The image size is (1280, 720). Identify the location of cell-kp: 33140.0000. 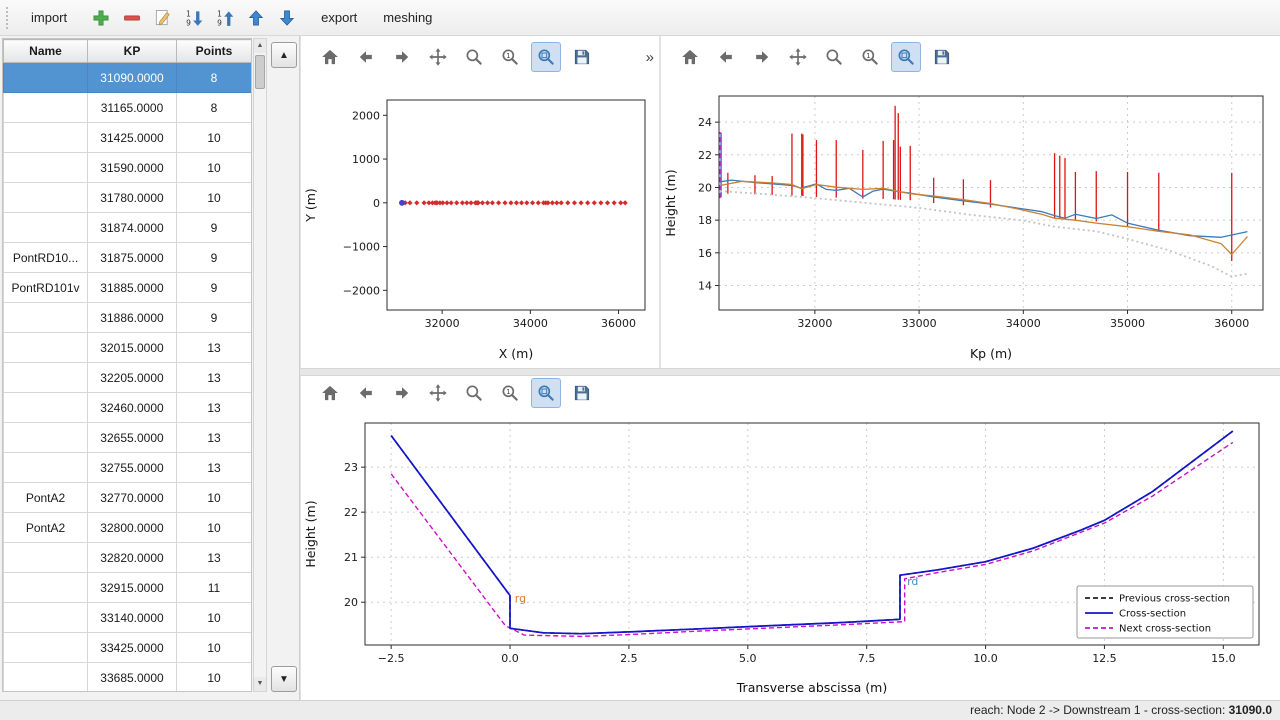
(132, 617).